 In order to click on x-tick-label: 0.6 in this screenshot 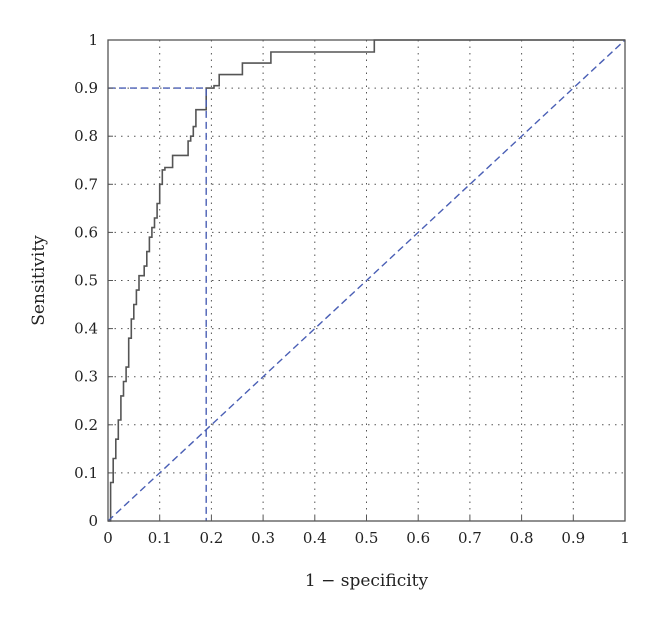, I will do `click(418, 538)`.